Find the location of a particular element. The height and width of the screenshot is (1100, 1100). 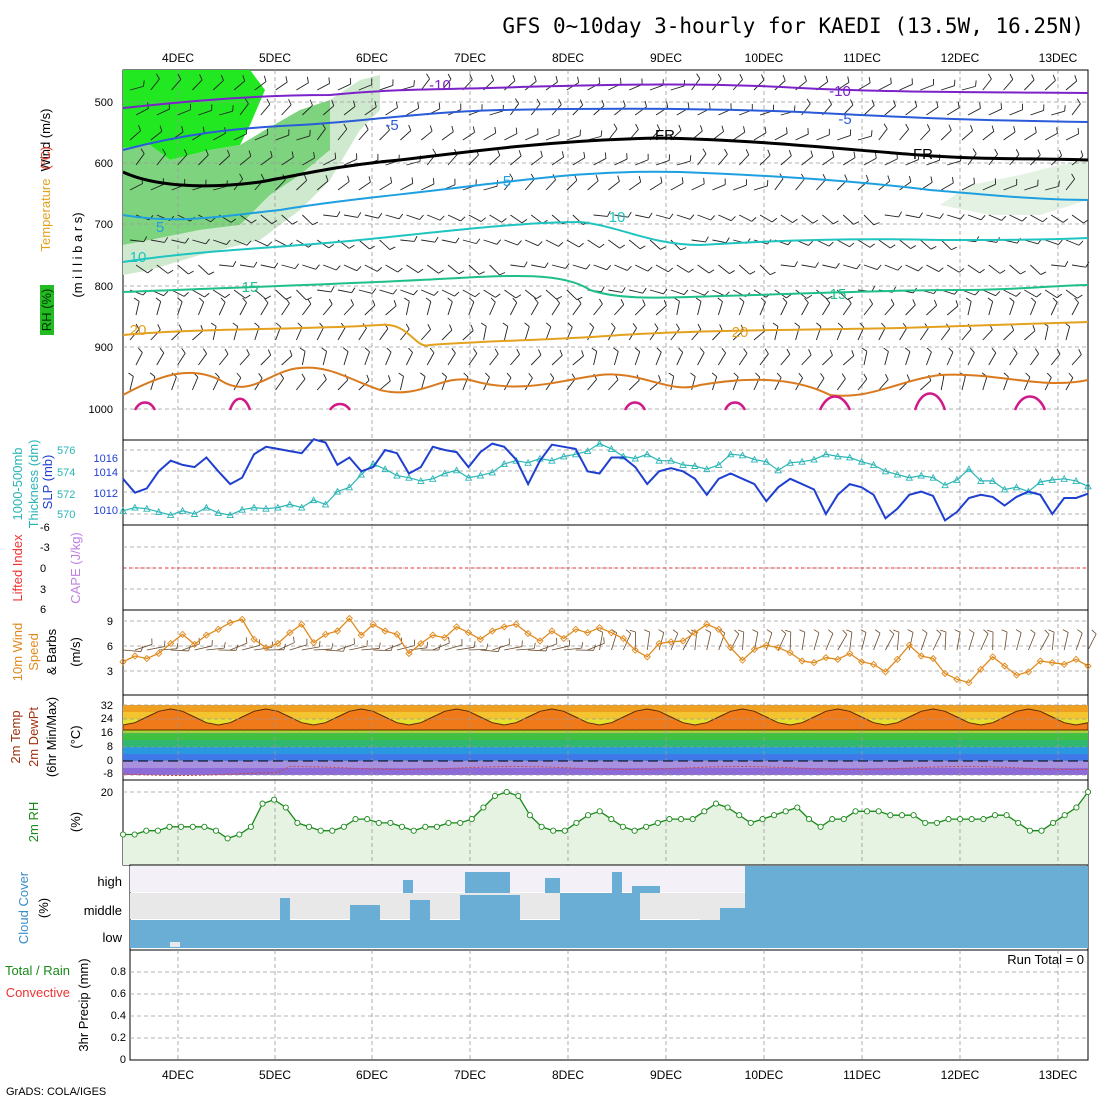

thickness-markers is located at coordinates (605, 479).